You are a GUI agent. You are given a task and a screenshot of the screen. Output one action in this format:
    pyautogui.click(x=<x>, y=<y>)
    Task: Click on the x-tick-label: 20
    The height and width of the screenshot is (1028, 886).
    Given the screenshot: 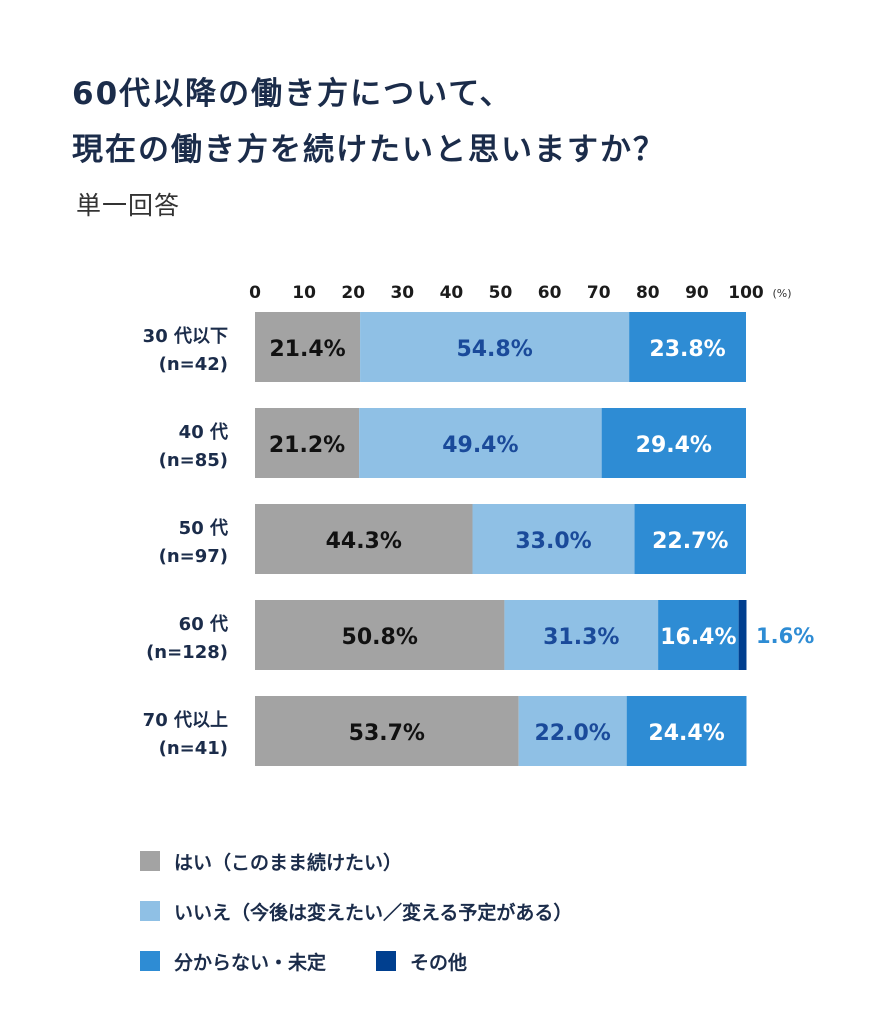 What is the action you would take?
    pyautogui.click(x=353, y=293)
    